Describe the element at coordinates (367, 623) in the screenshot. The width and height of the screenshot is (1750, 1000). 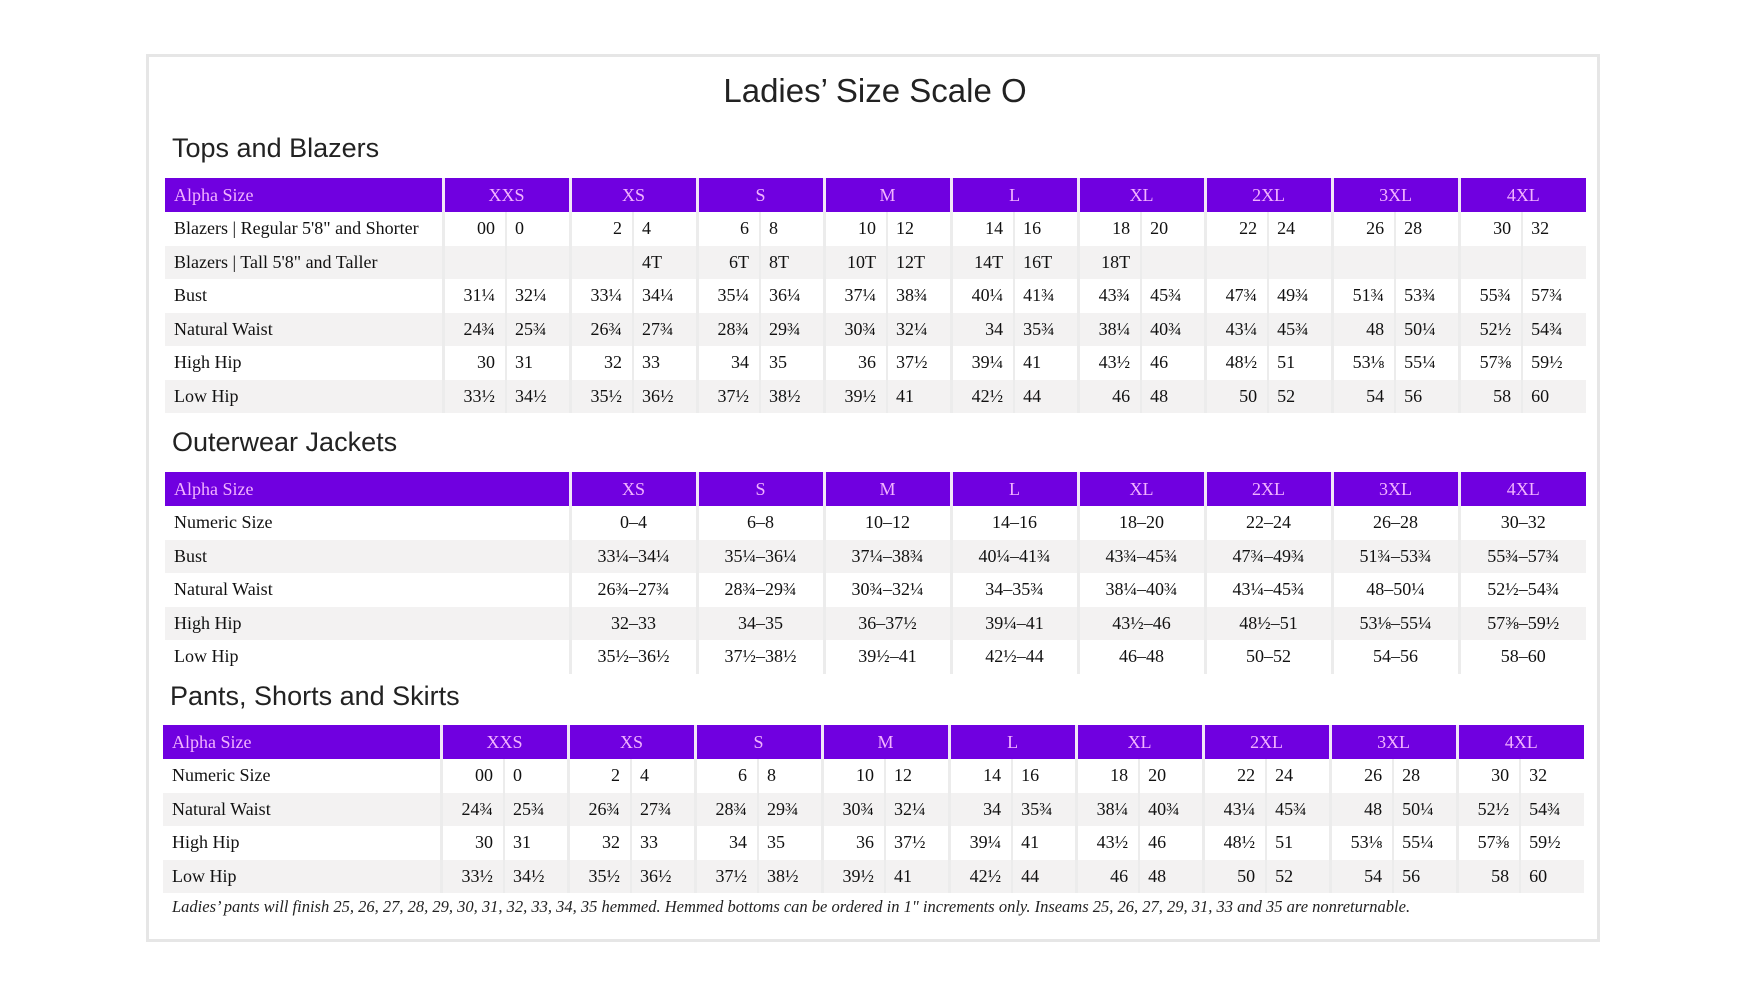
I see `row-label: High Hip` at that location.